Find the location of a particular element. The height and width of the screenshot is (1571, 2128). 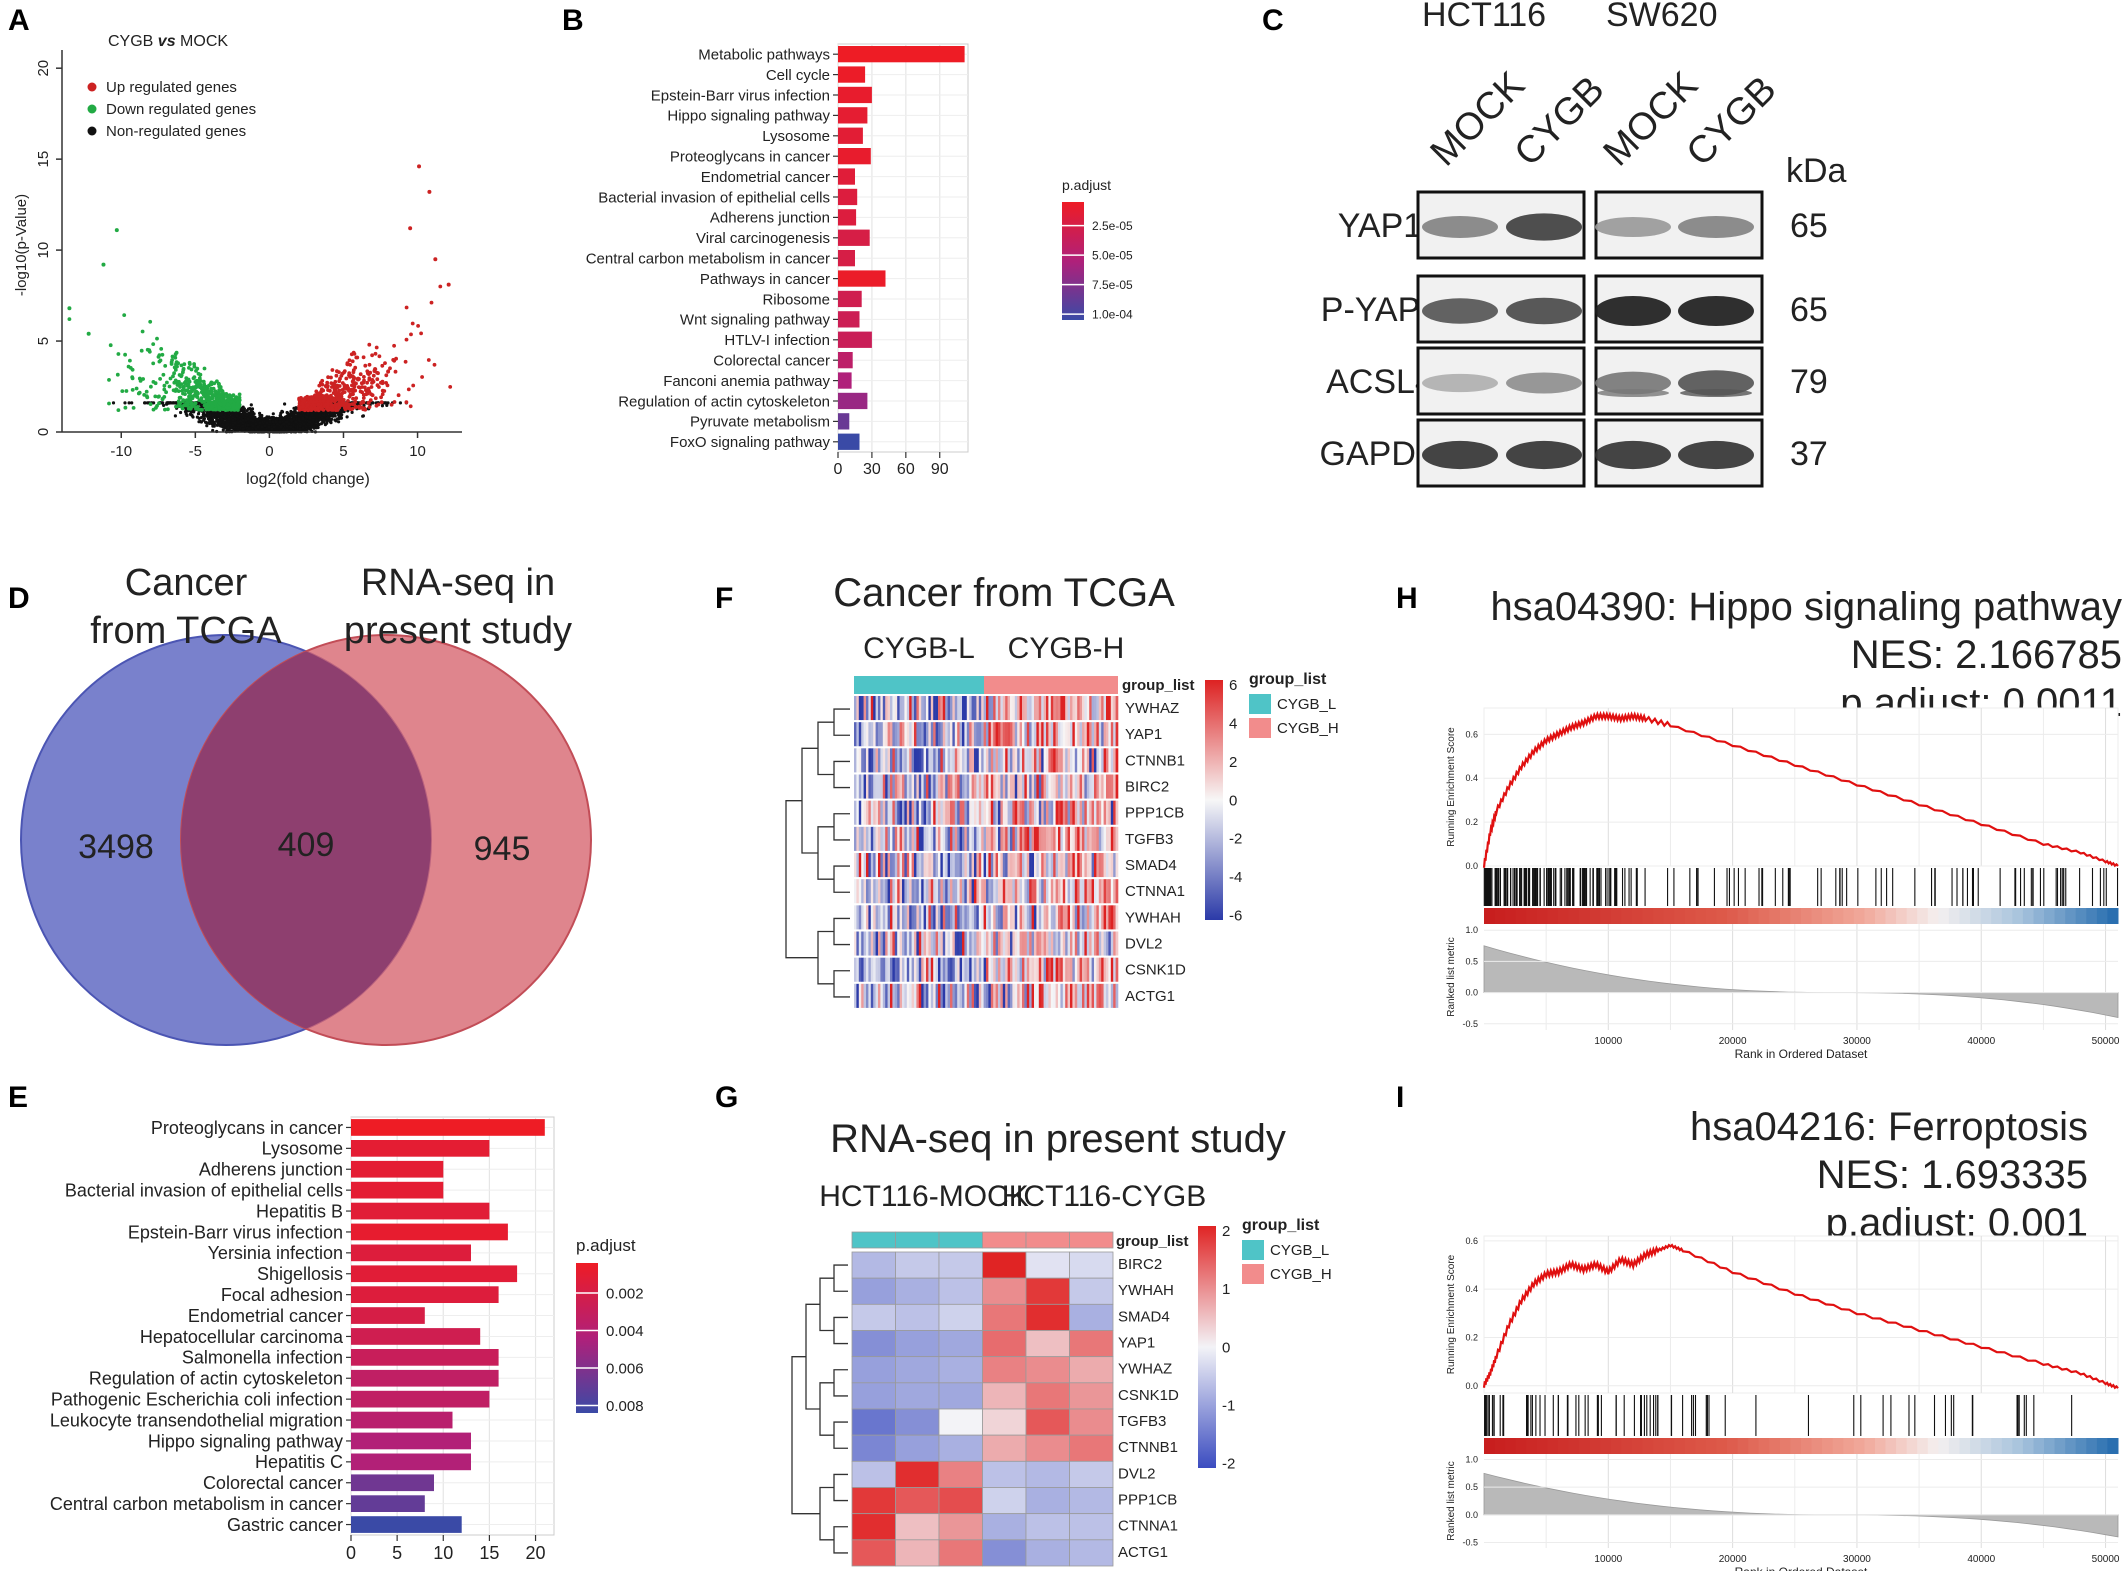

category-label: Shigellosis is located at coordinates (300, 1274).